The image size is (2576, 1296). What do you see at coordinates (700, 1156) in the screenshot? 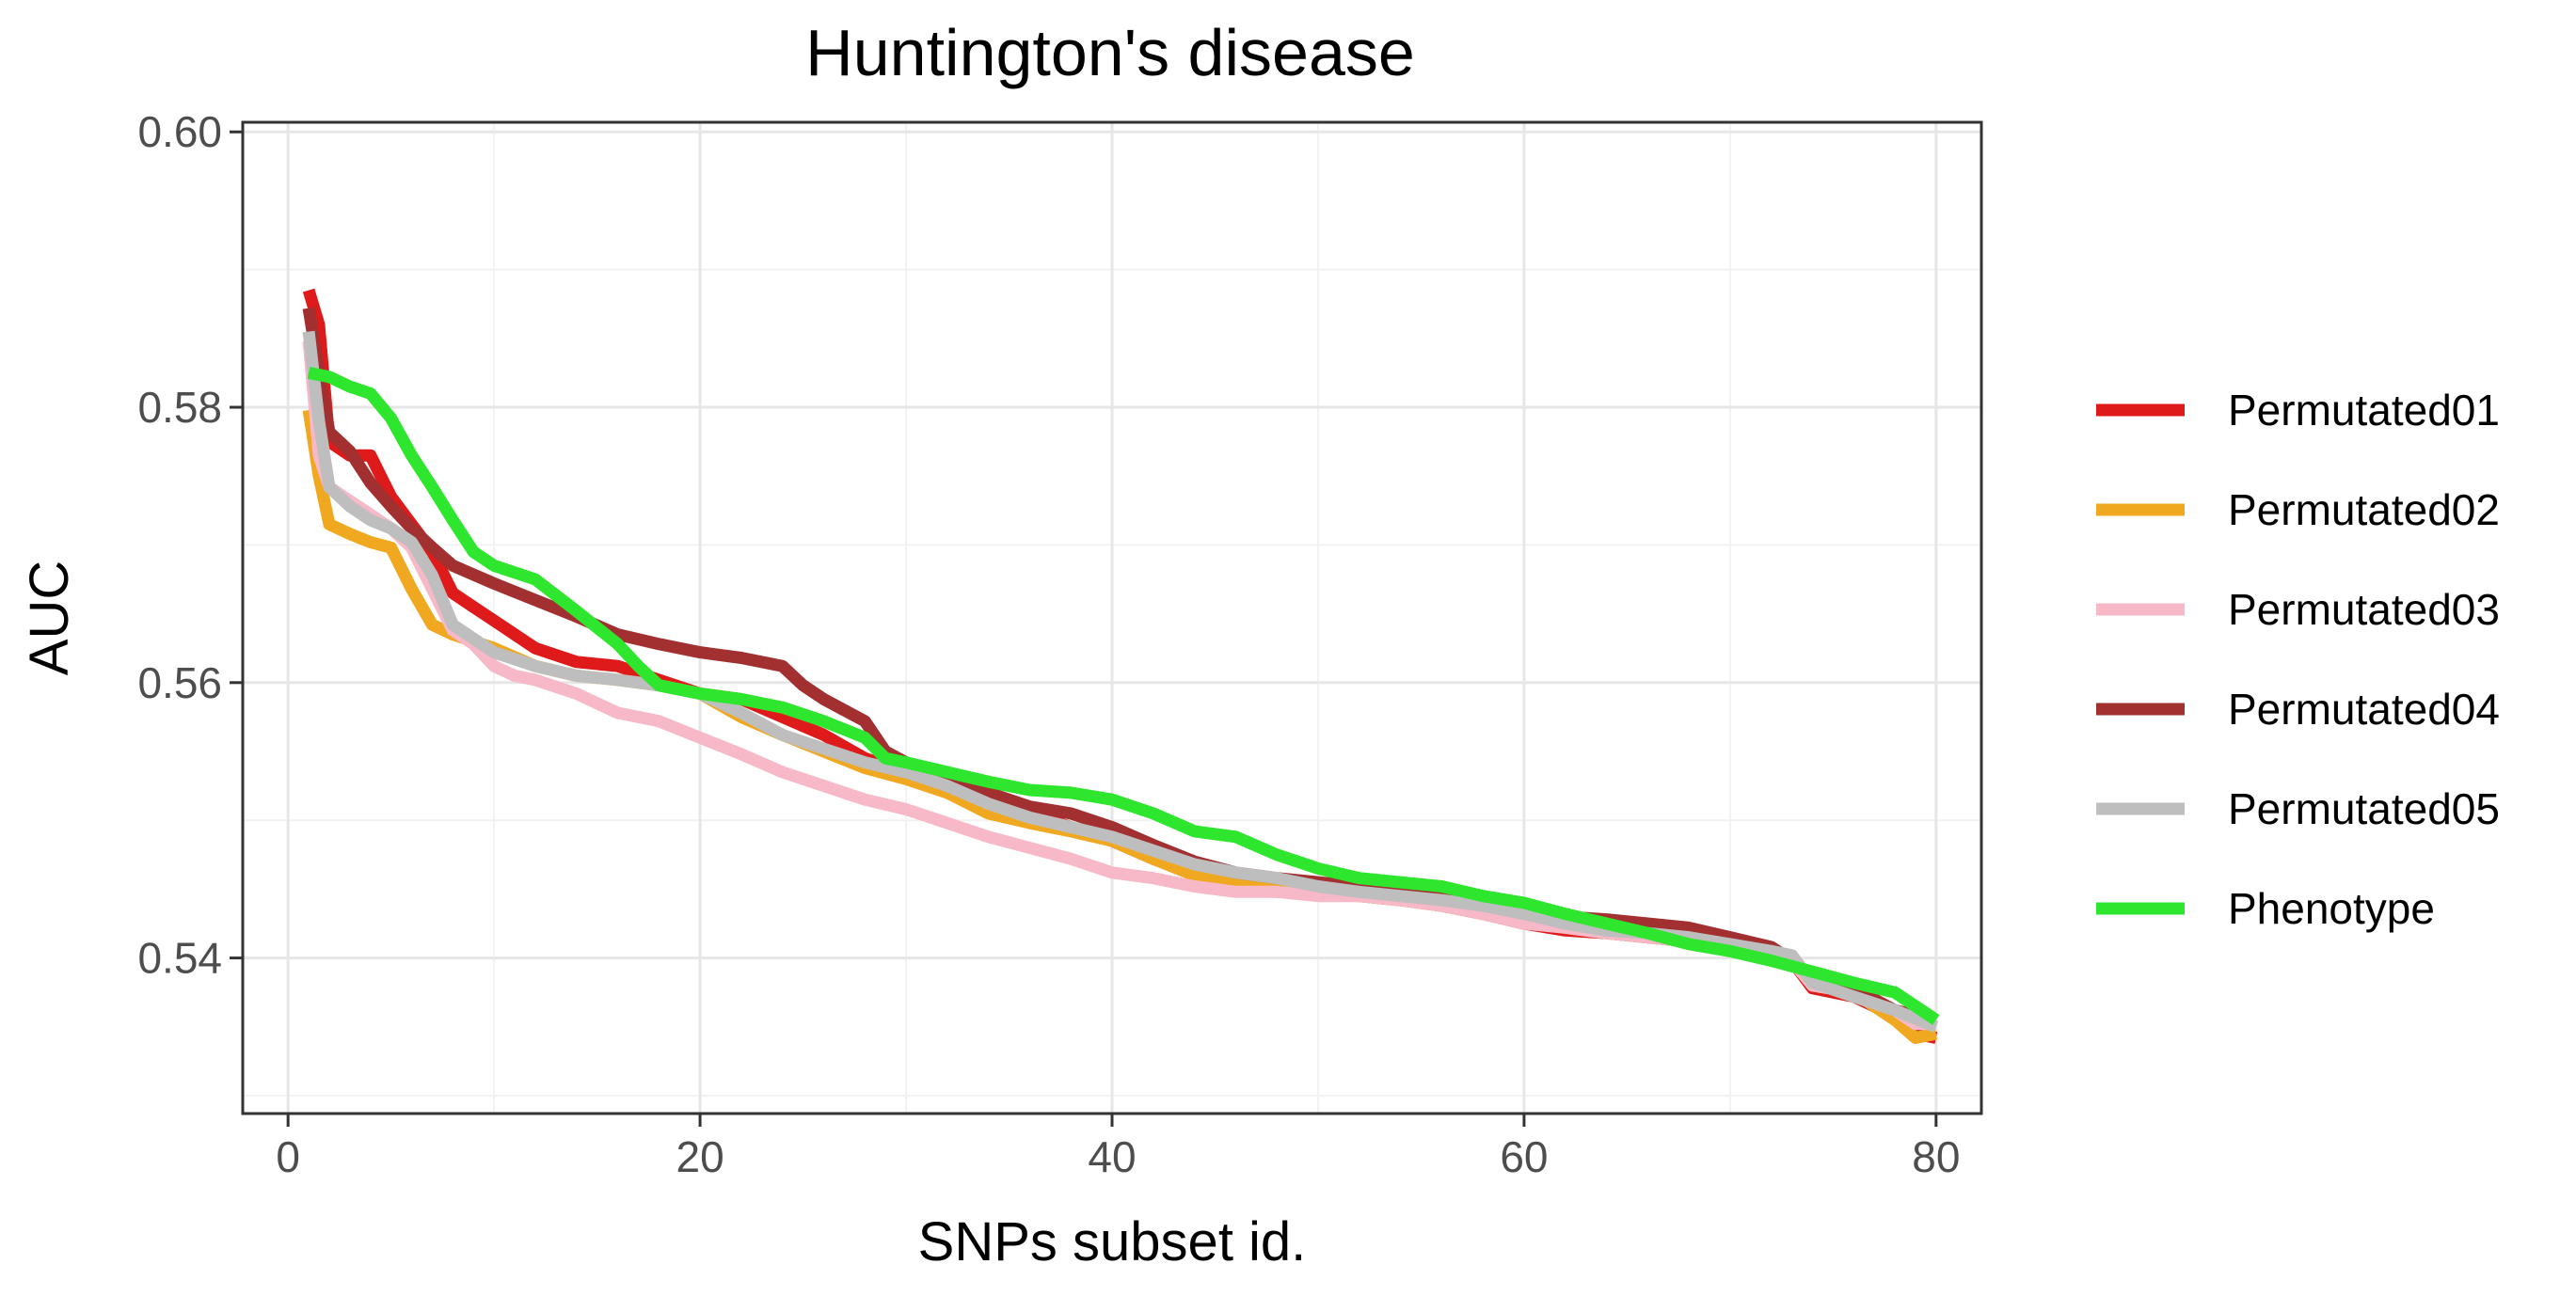
I see `x-tick-label: 20` at bounding box center [700, 1156].